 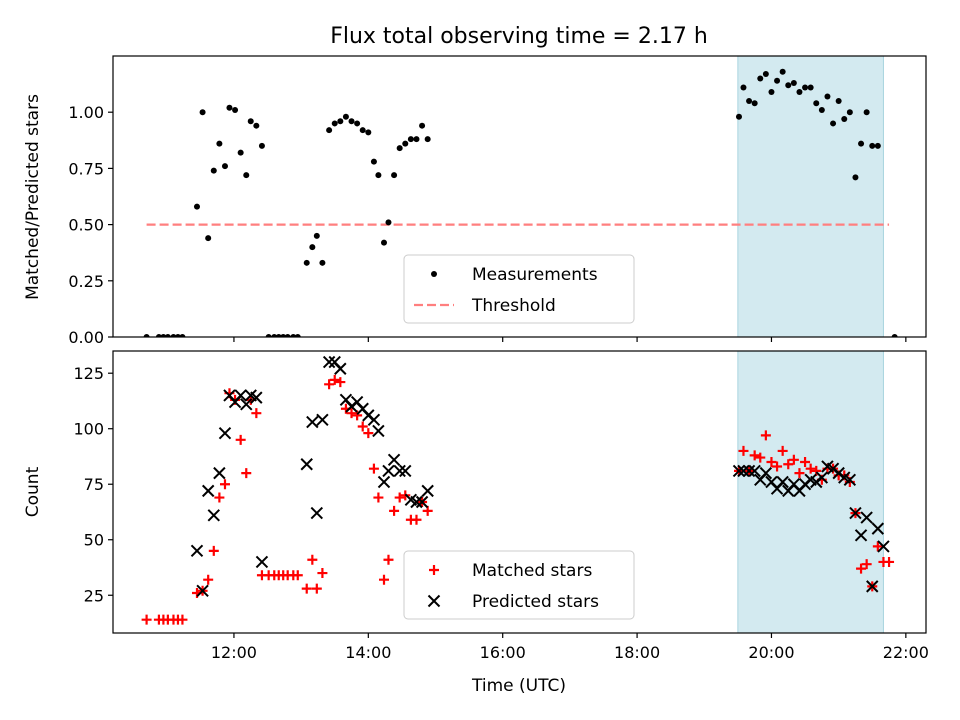 What do you see at coordinates (94, 484) in the screenshot?
I see `y-tick-label: 75` at bounding box center [94, 484].